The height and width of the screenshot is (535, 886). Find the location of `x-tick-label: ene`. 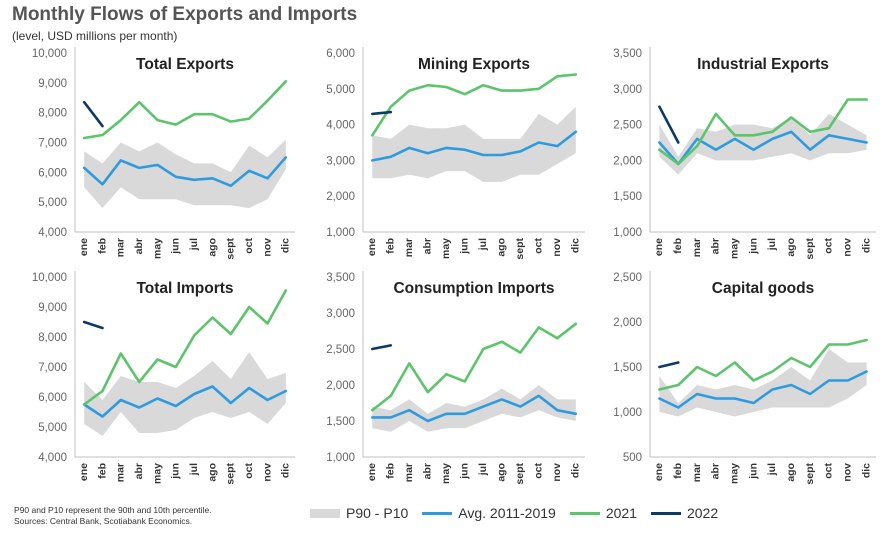

x-tick-label: ene is located at coordinates (84, 247).